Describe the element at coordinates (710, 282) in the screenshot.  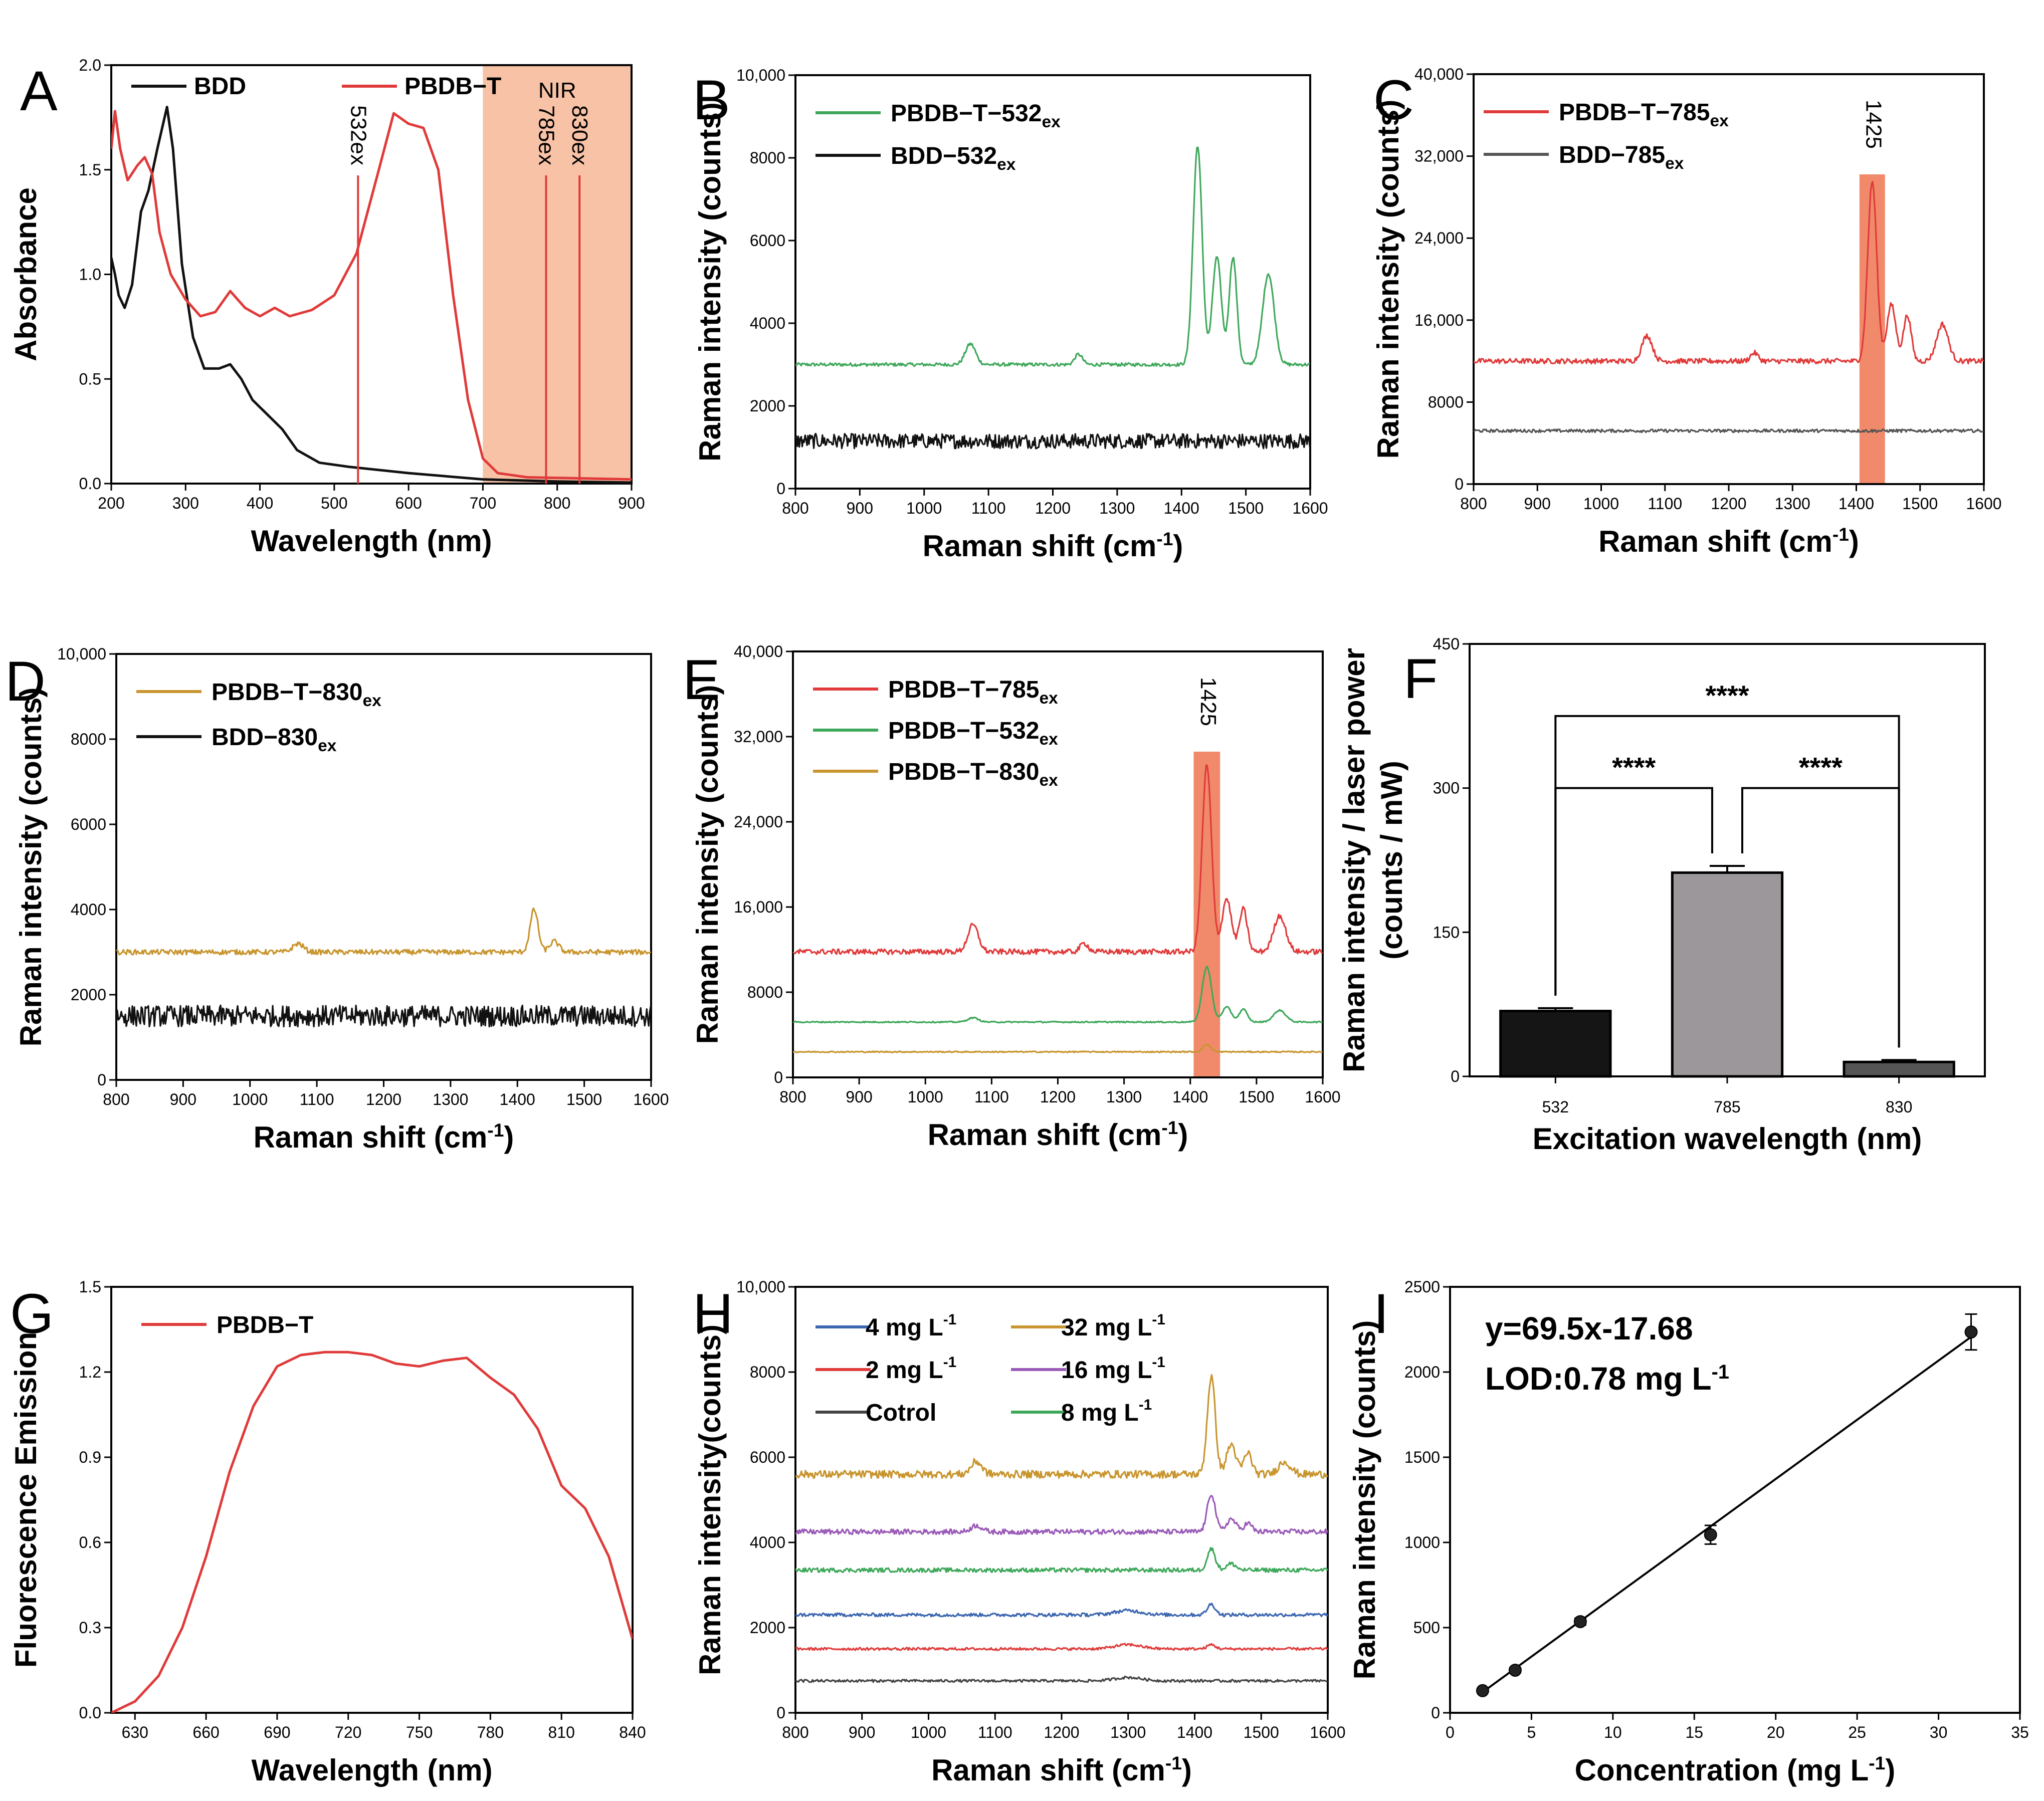
I see `y-axis-label: Raman intensity (counts)` at that location.